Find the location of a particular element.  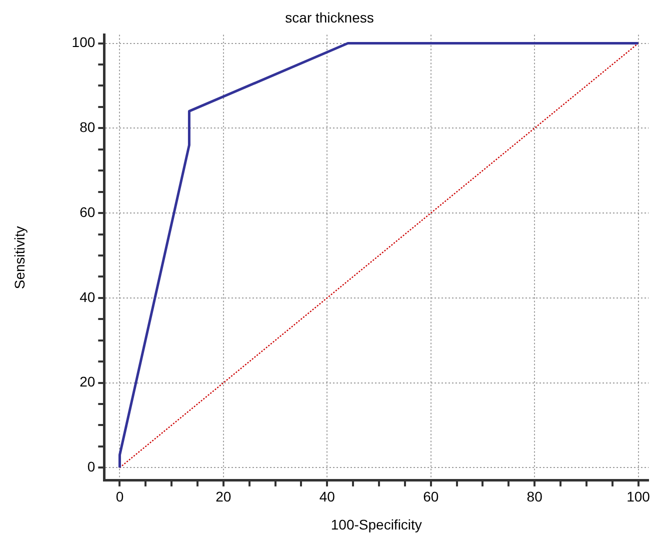

x-tick-label: 20 is located at coordinates (224, 496).